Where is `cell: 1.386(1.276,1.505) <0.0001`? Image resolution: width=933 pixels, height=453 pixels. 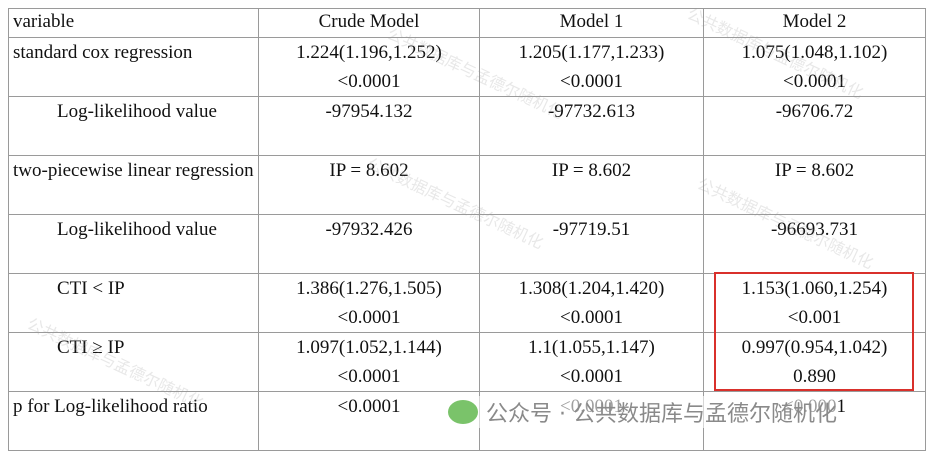
cell: 1.386(1.276,1.505) <0.0001 is located at coordinates (369, 303).